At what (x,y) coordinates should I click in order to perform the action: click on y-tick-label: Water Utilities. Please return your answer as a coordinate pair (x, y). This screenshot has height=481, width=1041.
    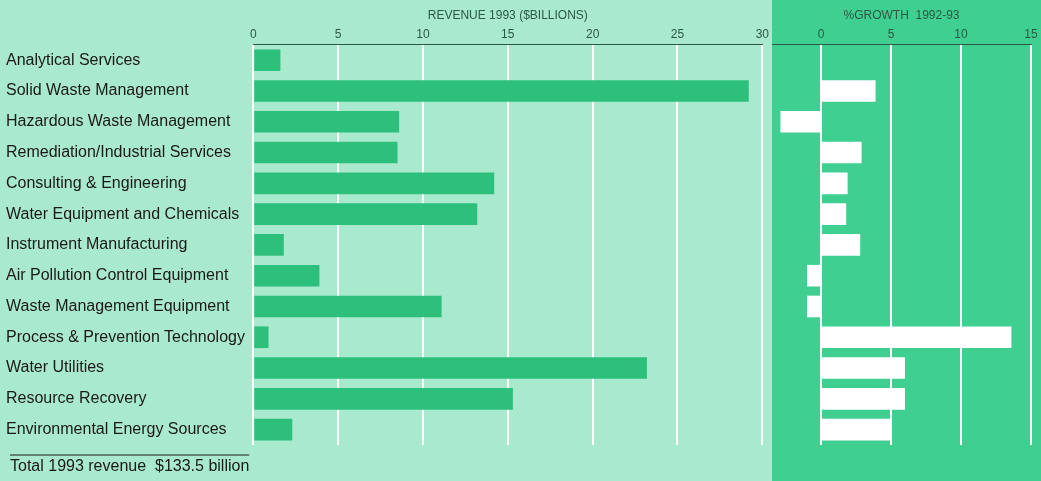
    Looking at the image, I should click on (55, 367).